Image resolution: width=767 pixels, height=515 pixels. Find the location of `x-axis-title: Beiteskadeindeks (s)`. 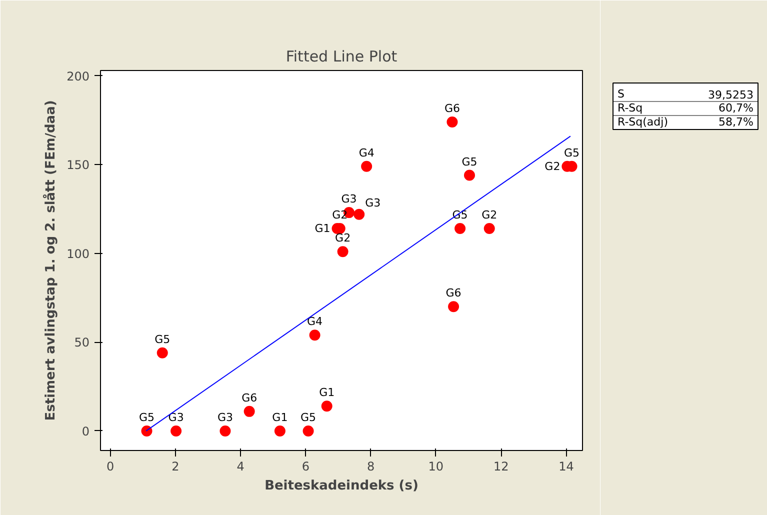

x-axis-title: Beiteskadeindeks (s) is located at coordinates (341, 486).